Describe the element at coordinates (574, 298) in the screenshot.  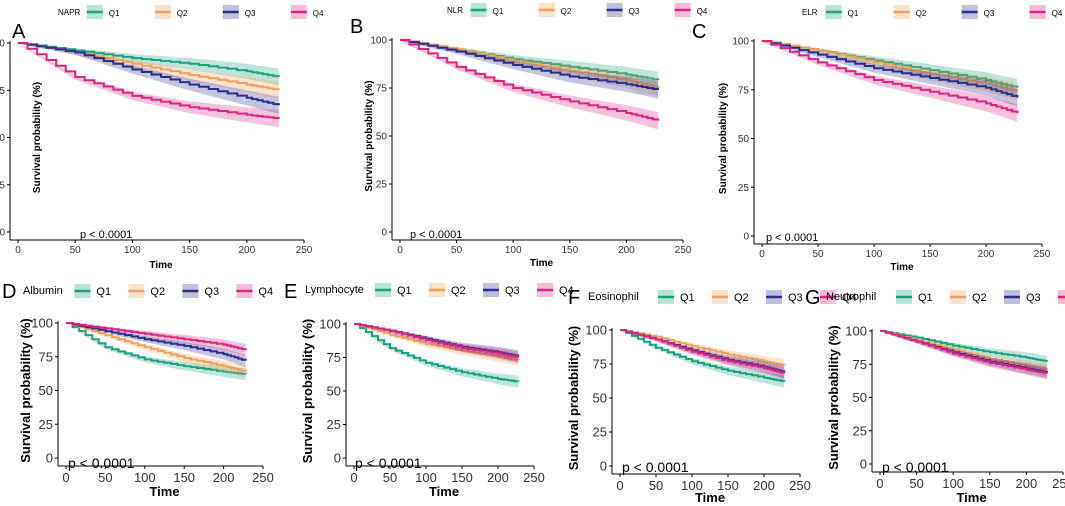
I see `panel-letter: F` at that location.